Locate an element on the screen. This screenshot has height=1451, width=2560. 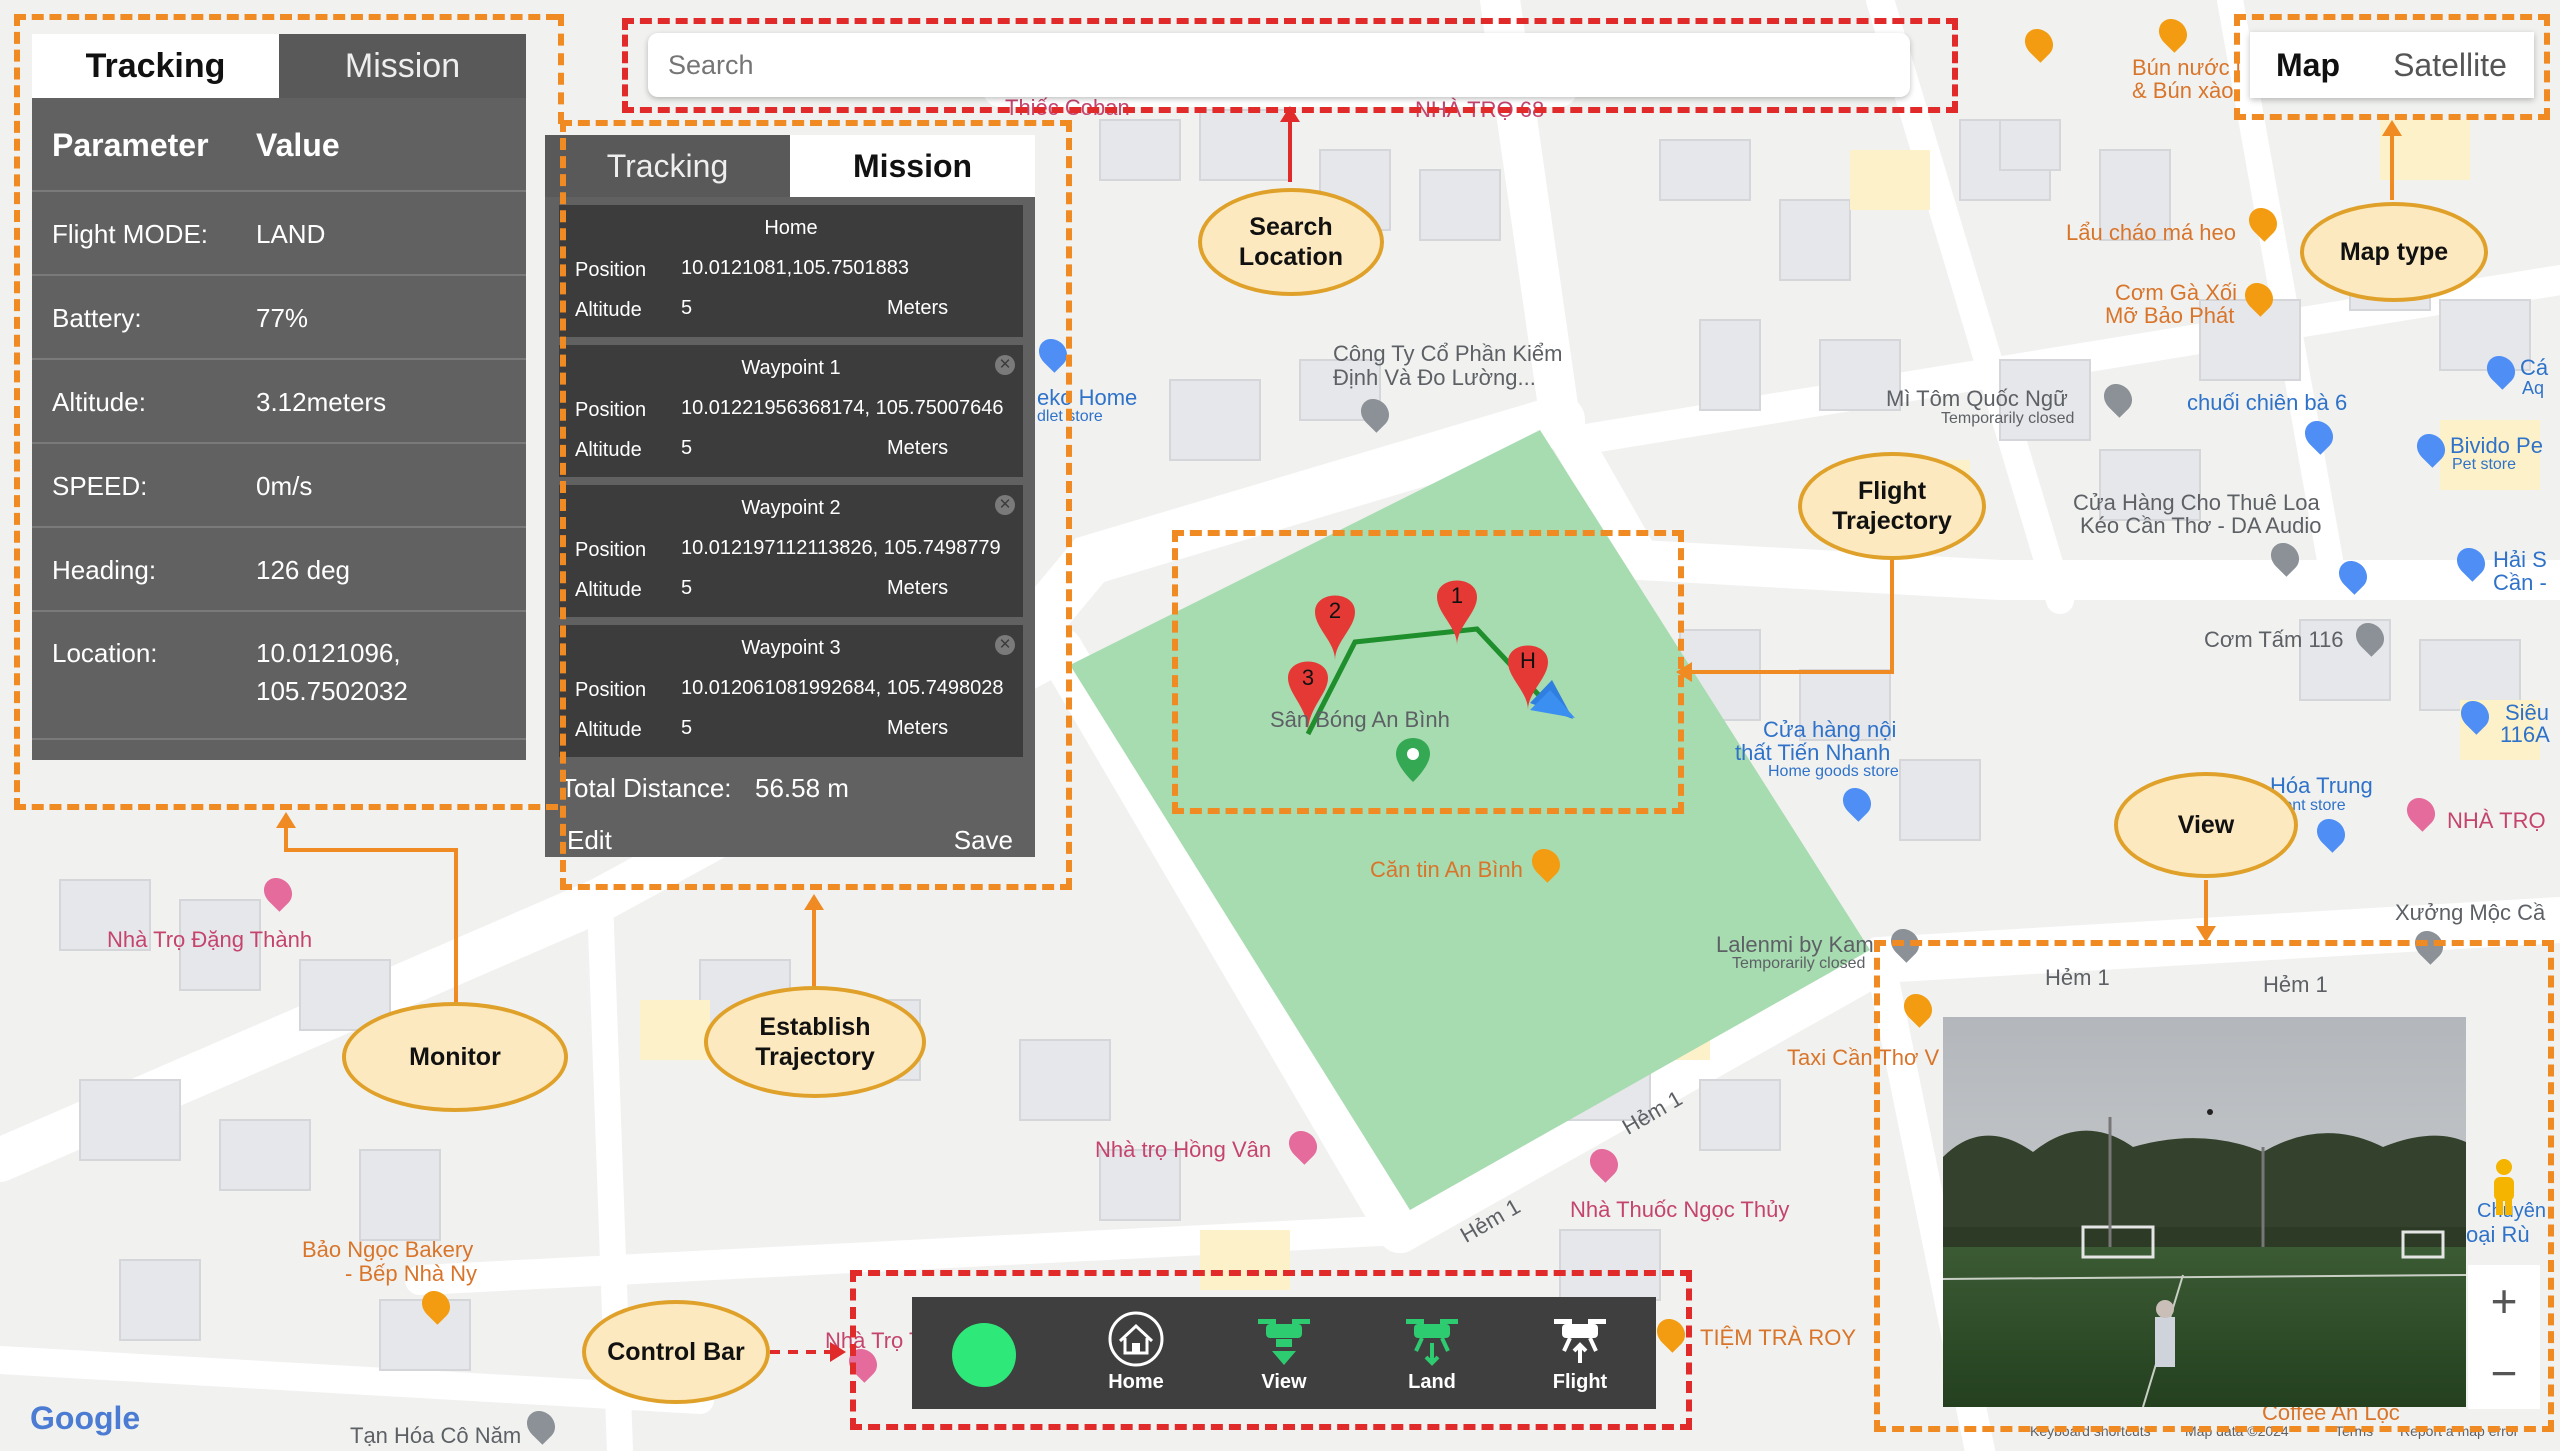
edit-button: Edit is located at coordinates (589, 840).